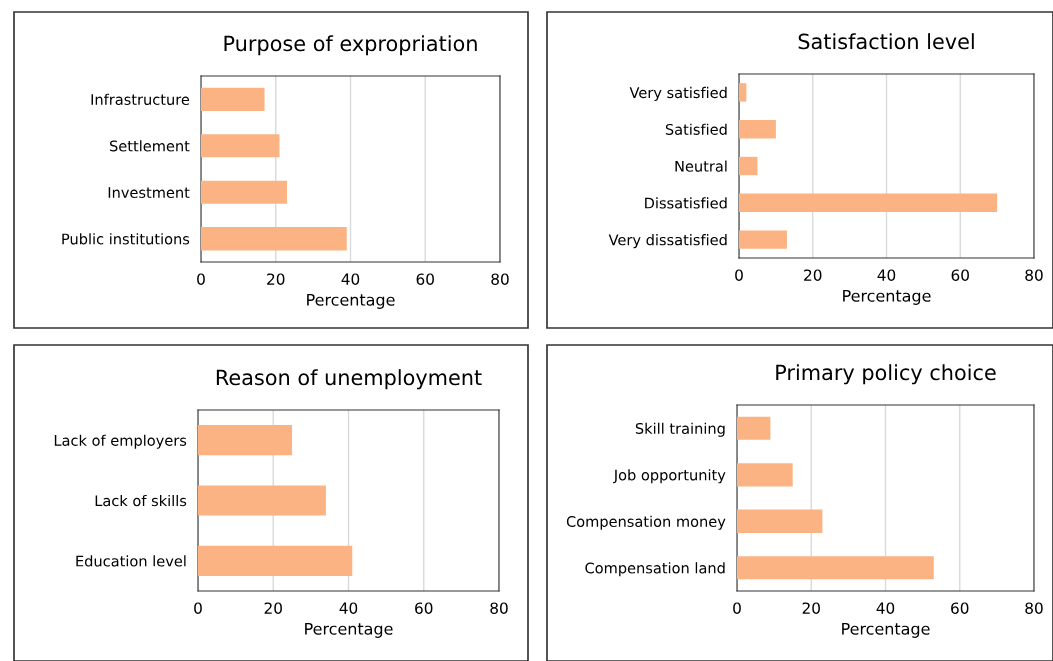 The image size is (1053, 661). What do you see at coordinates (140, 99) in the screenshot?
I see `y-tick-label: Infrastructure` at bounding box center [140, 99].